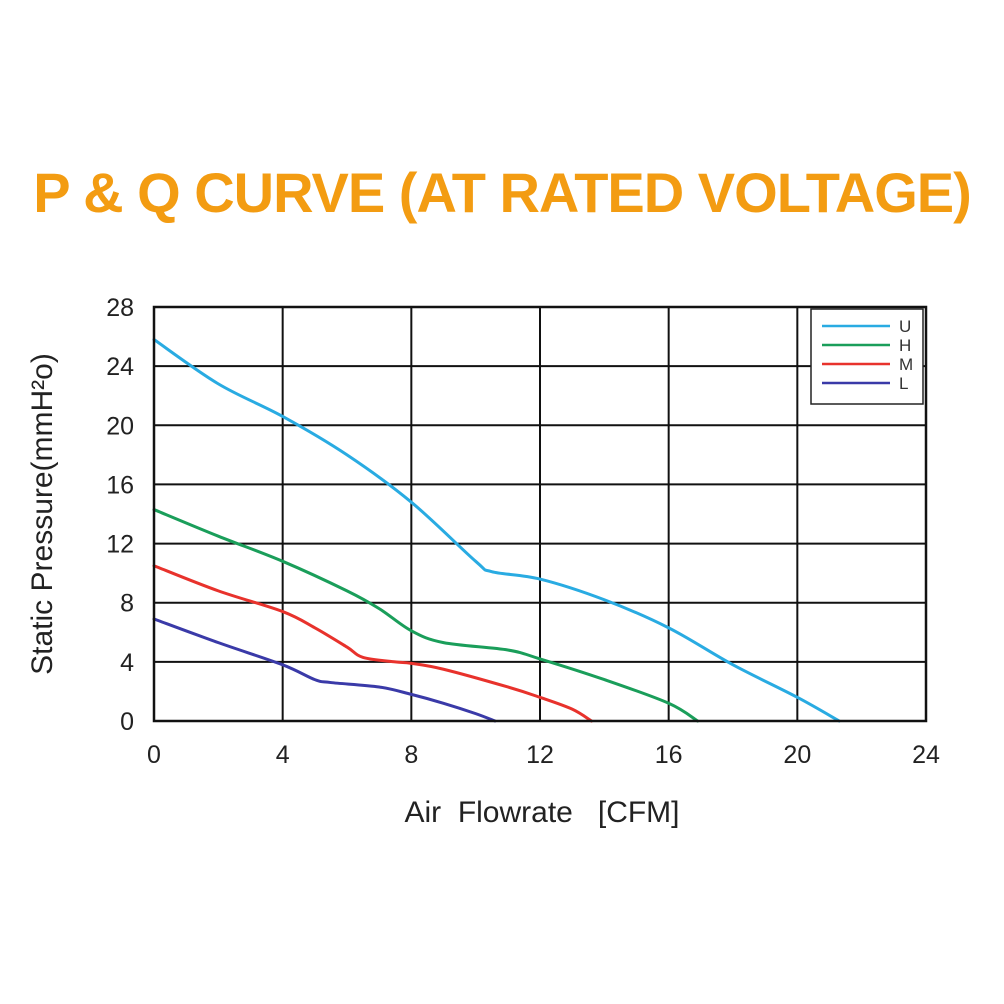  What do you see at coordinates (926, 755) in the screenshot?
I see `x-tick-label: 24` at bounding box center [926, 755].